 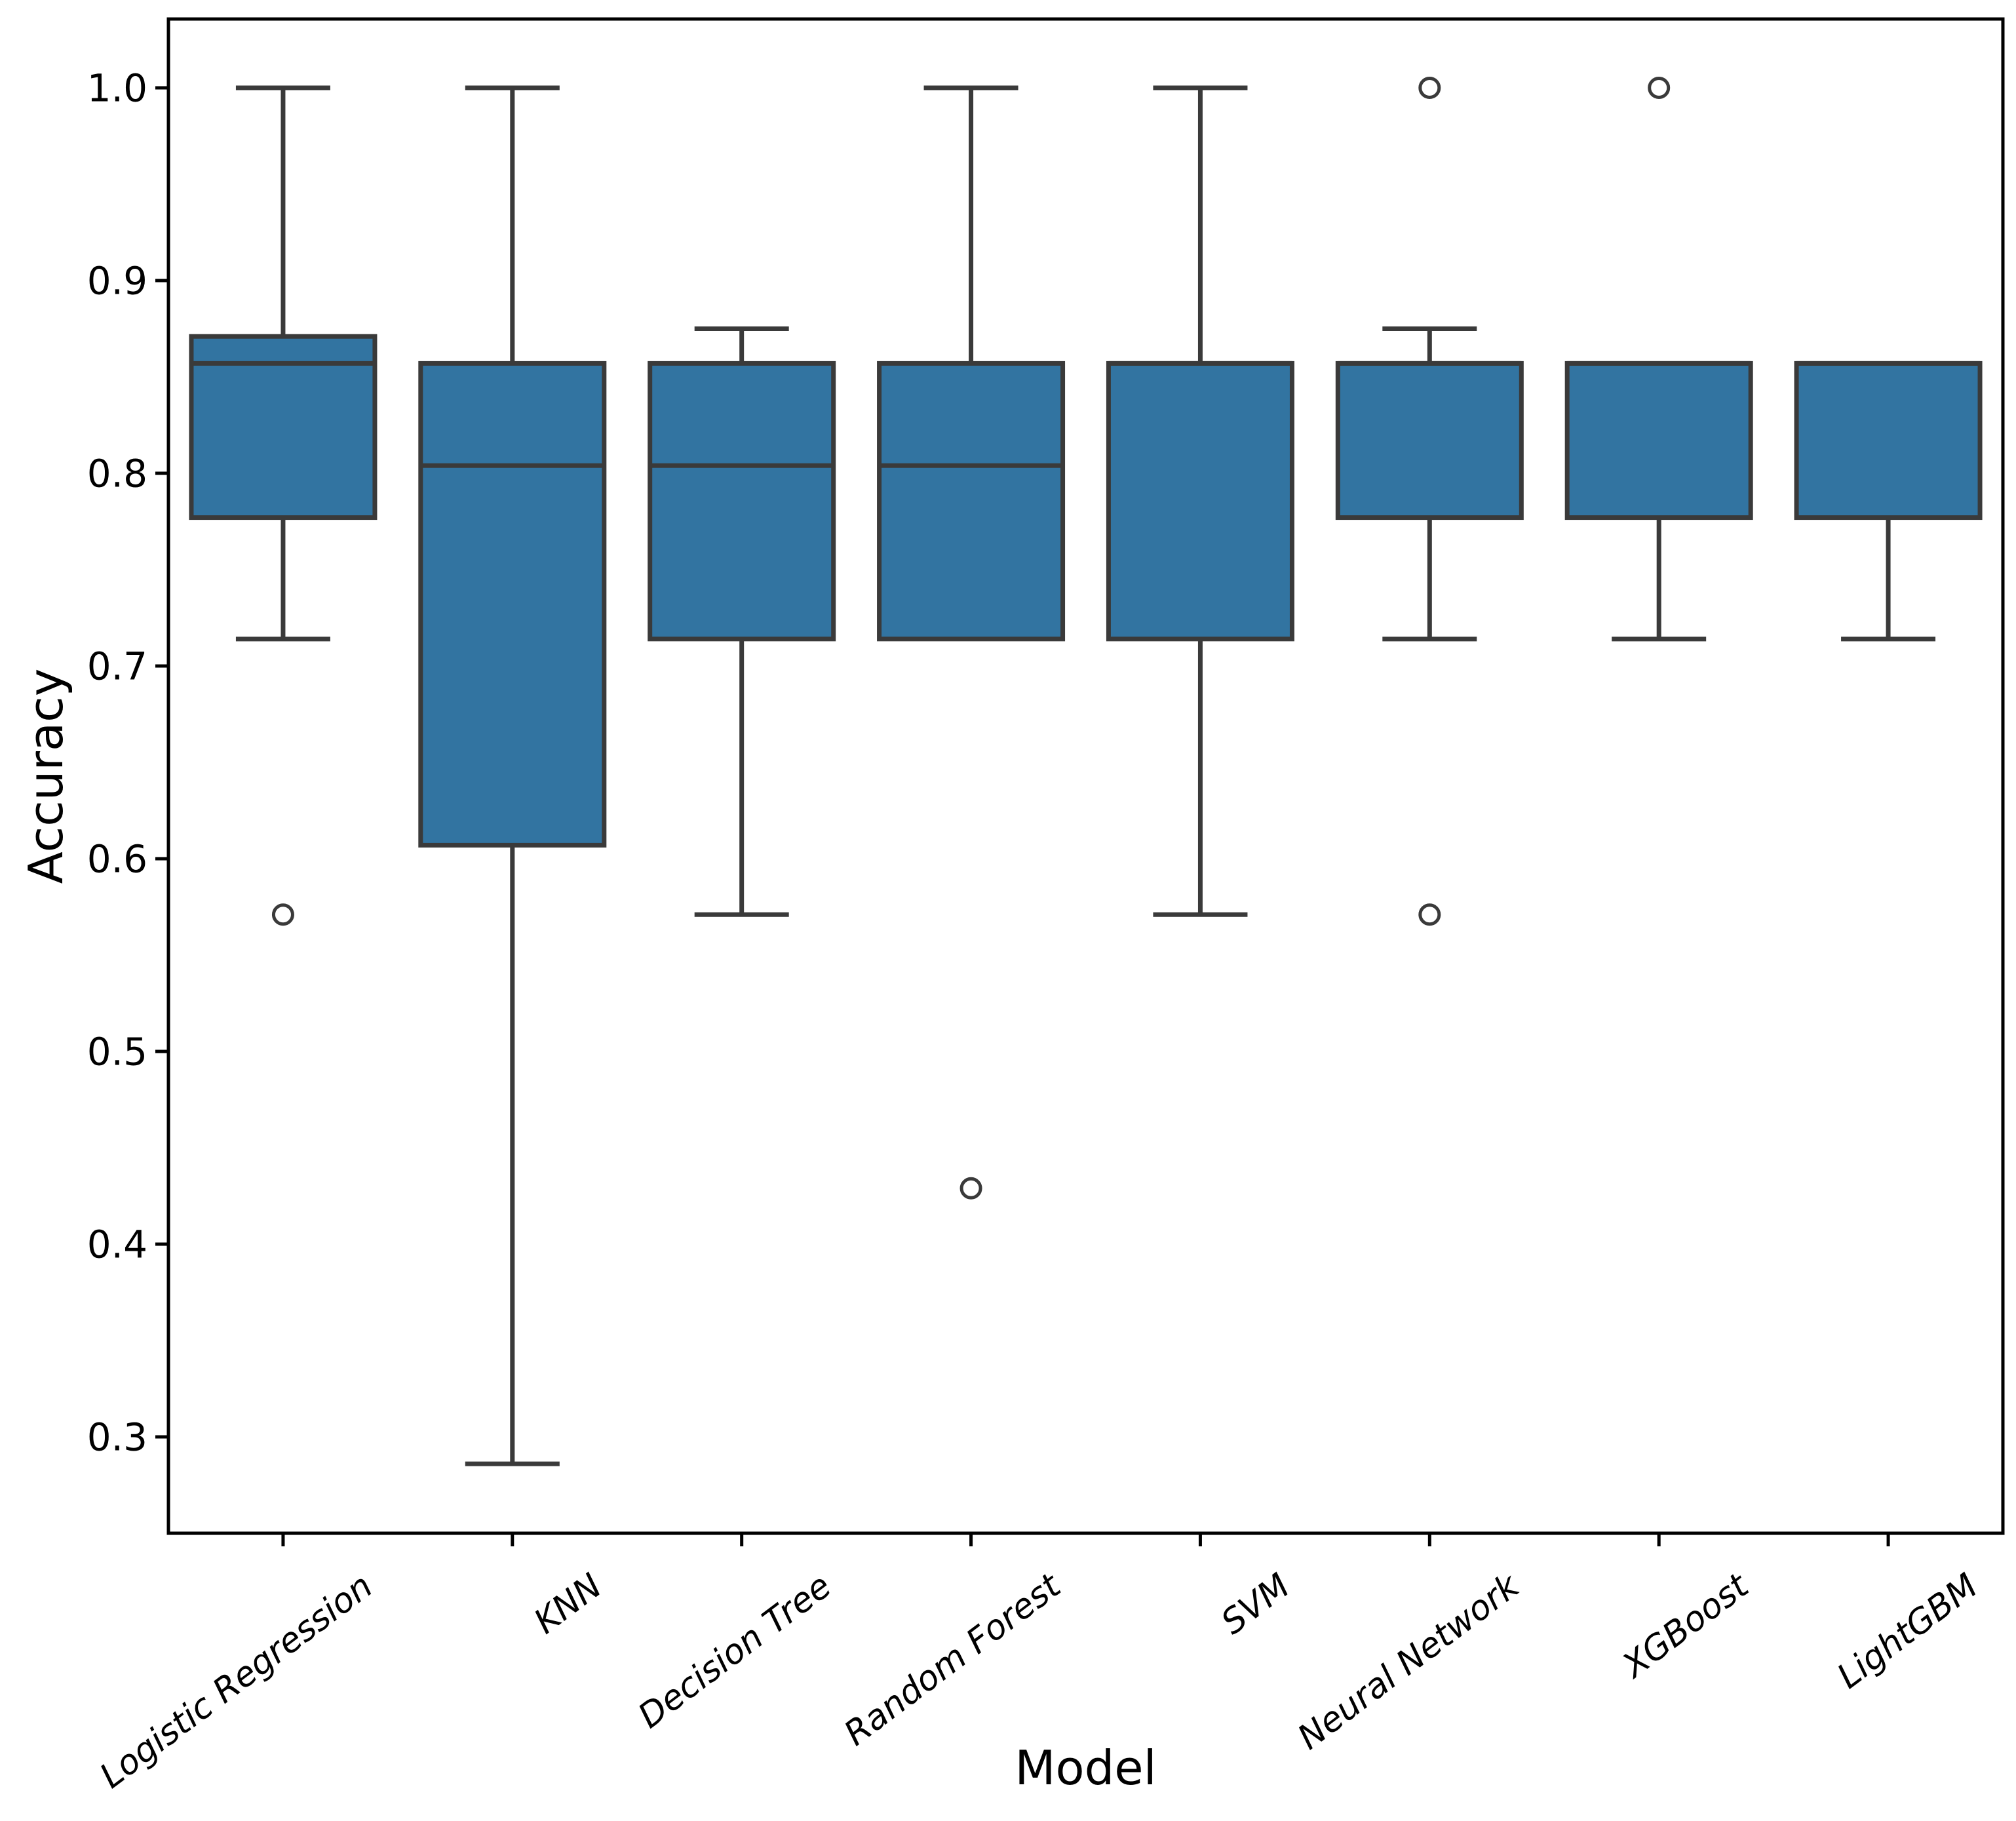 What do you see at coordinates (45, 776) in the screenshot?
I see `y-axis-title: Accuracy` at bounding box center [45, 776].